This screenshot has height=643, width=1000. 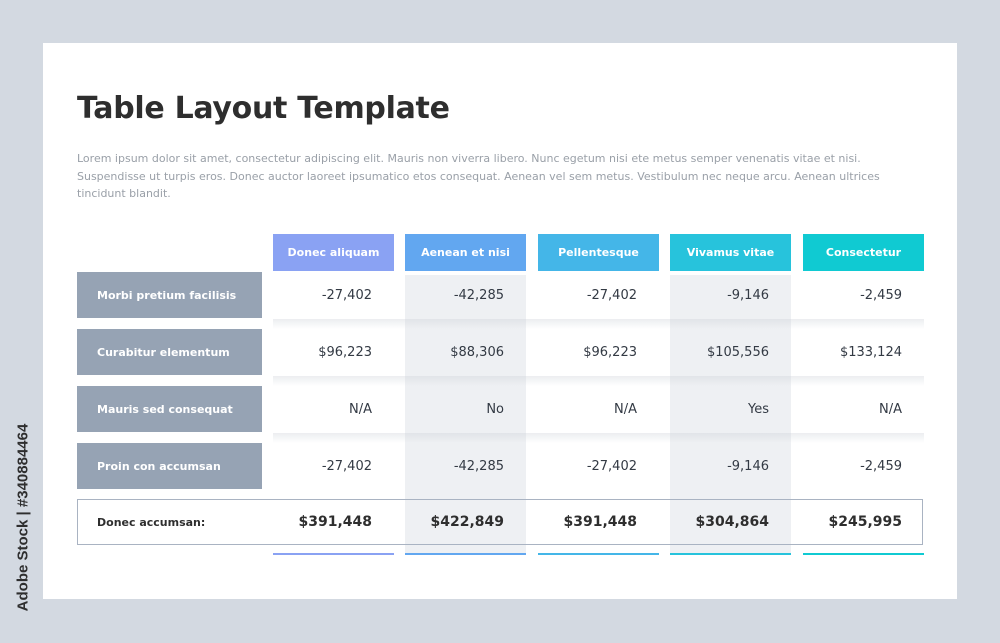 What do you see at coordinates (169, 466) in the screenshot?
I see `row-header-4: Proin con accumsan` at bounding box center [169, 466].